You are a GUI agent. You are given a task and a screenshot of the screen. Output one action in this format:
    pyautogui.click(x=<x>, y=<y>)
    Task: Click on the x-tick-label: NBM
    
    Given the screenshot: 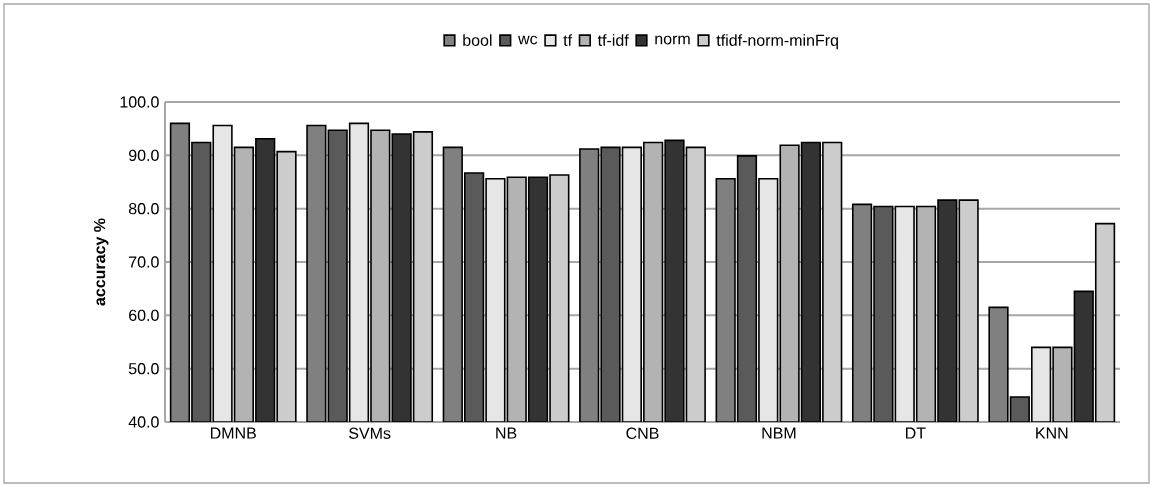 What is the action you would take?
    pyautogui.click(x=779, y=433)
    